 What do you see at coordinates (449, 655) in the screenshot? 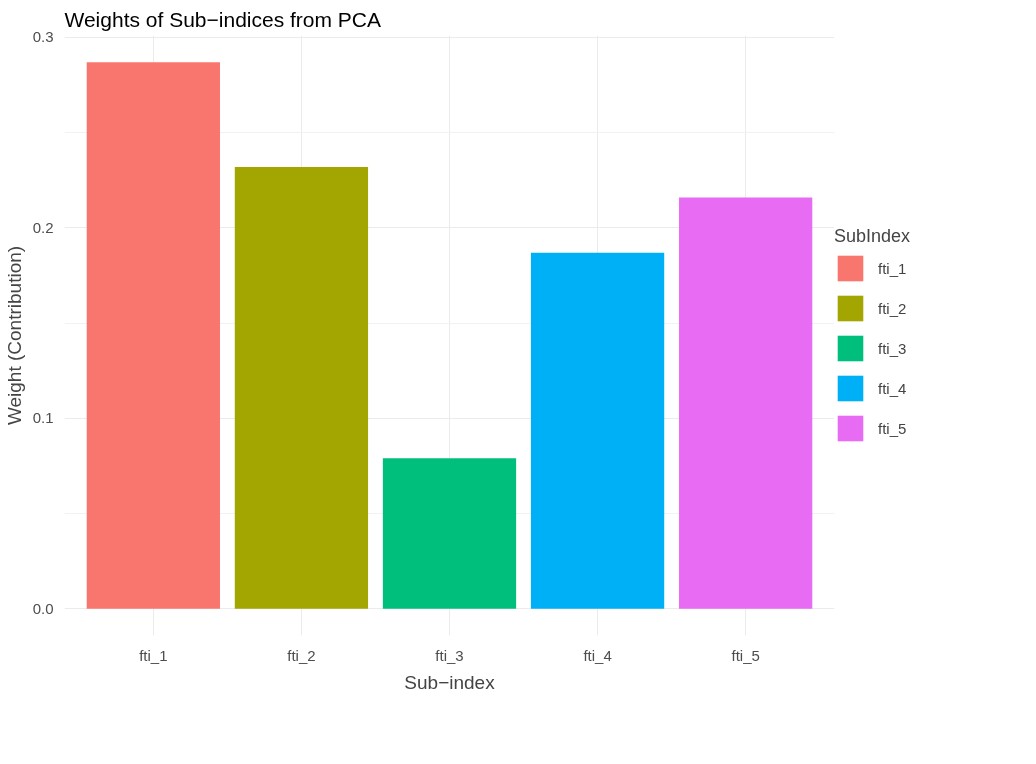
I see `x-tick-label: fti_3` at bounding box center [449, 655].